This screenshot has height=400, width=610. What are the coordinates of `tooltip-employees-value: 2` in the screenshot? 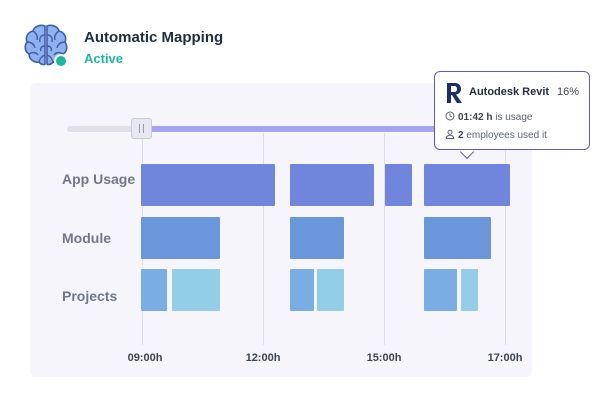 It's located at (461, 135).